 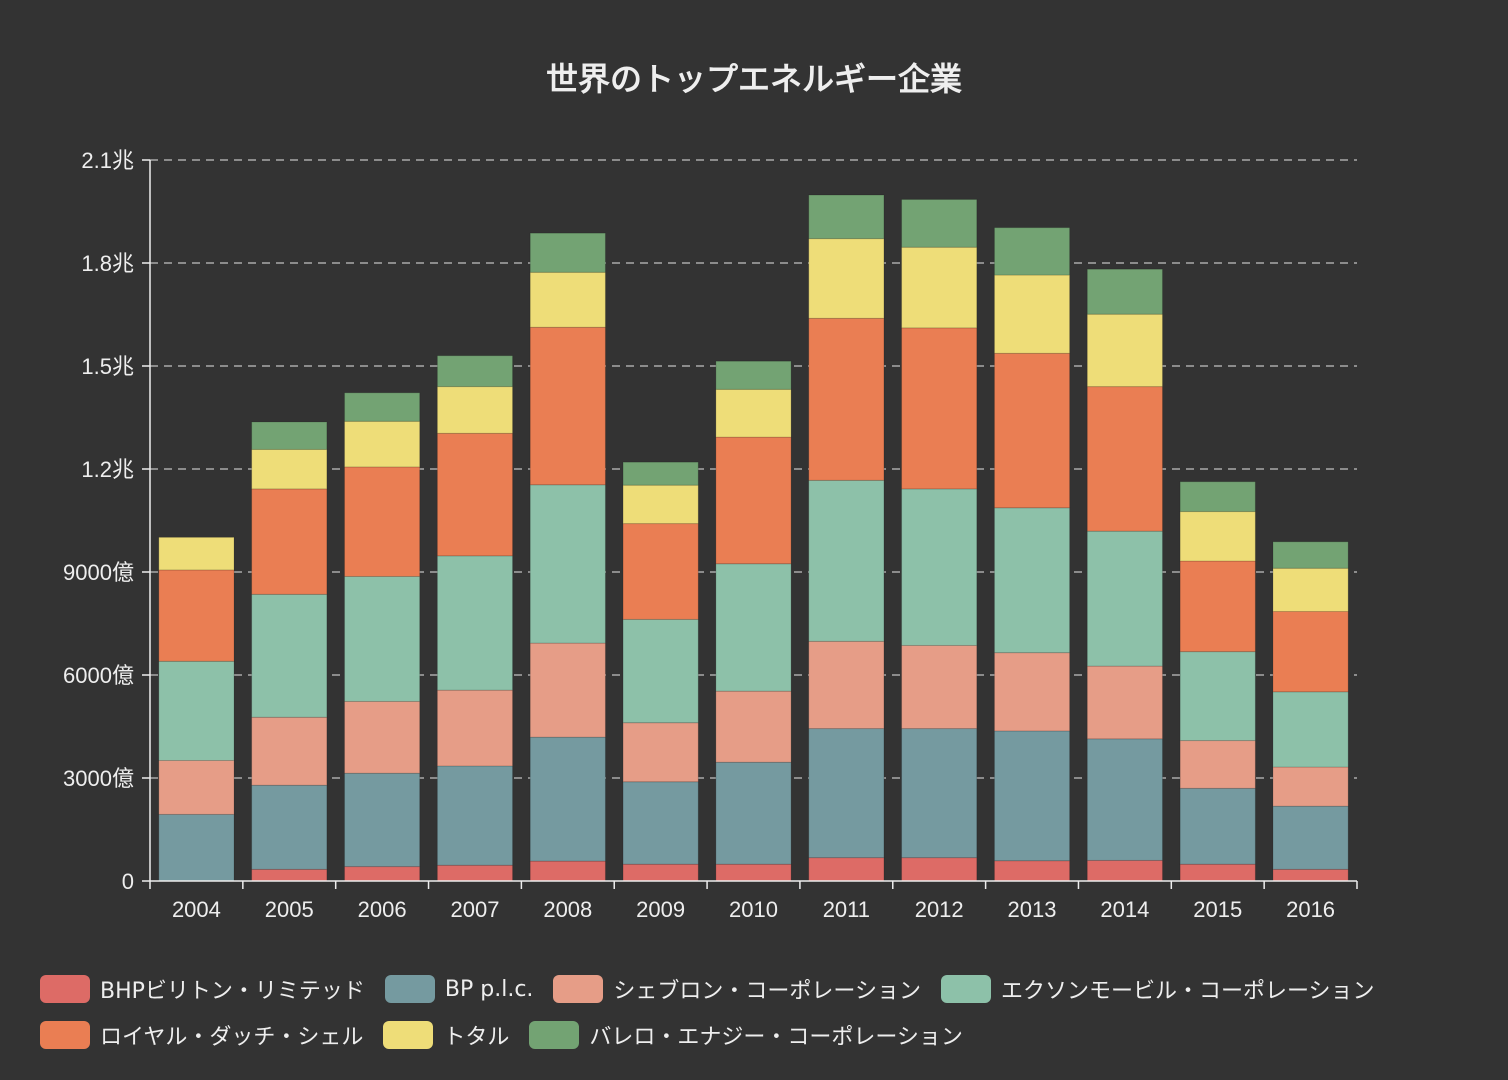 I want to click on legend-label: BP p.l.c., so click(x=489, y=989).